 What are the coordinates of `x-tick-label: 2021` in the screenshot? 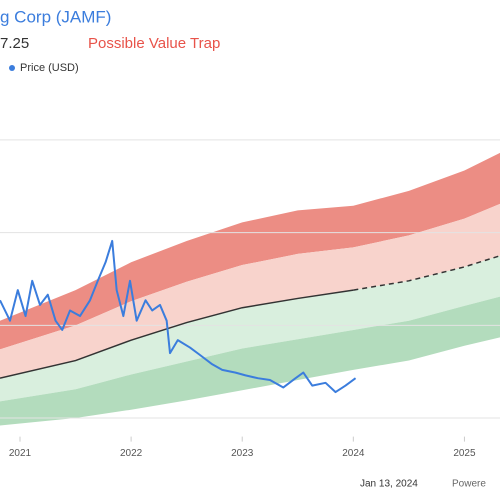 It's located at (20, 453).